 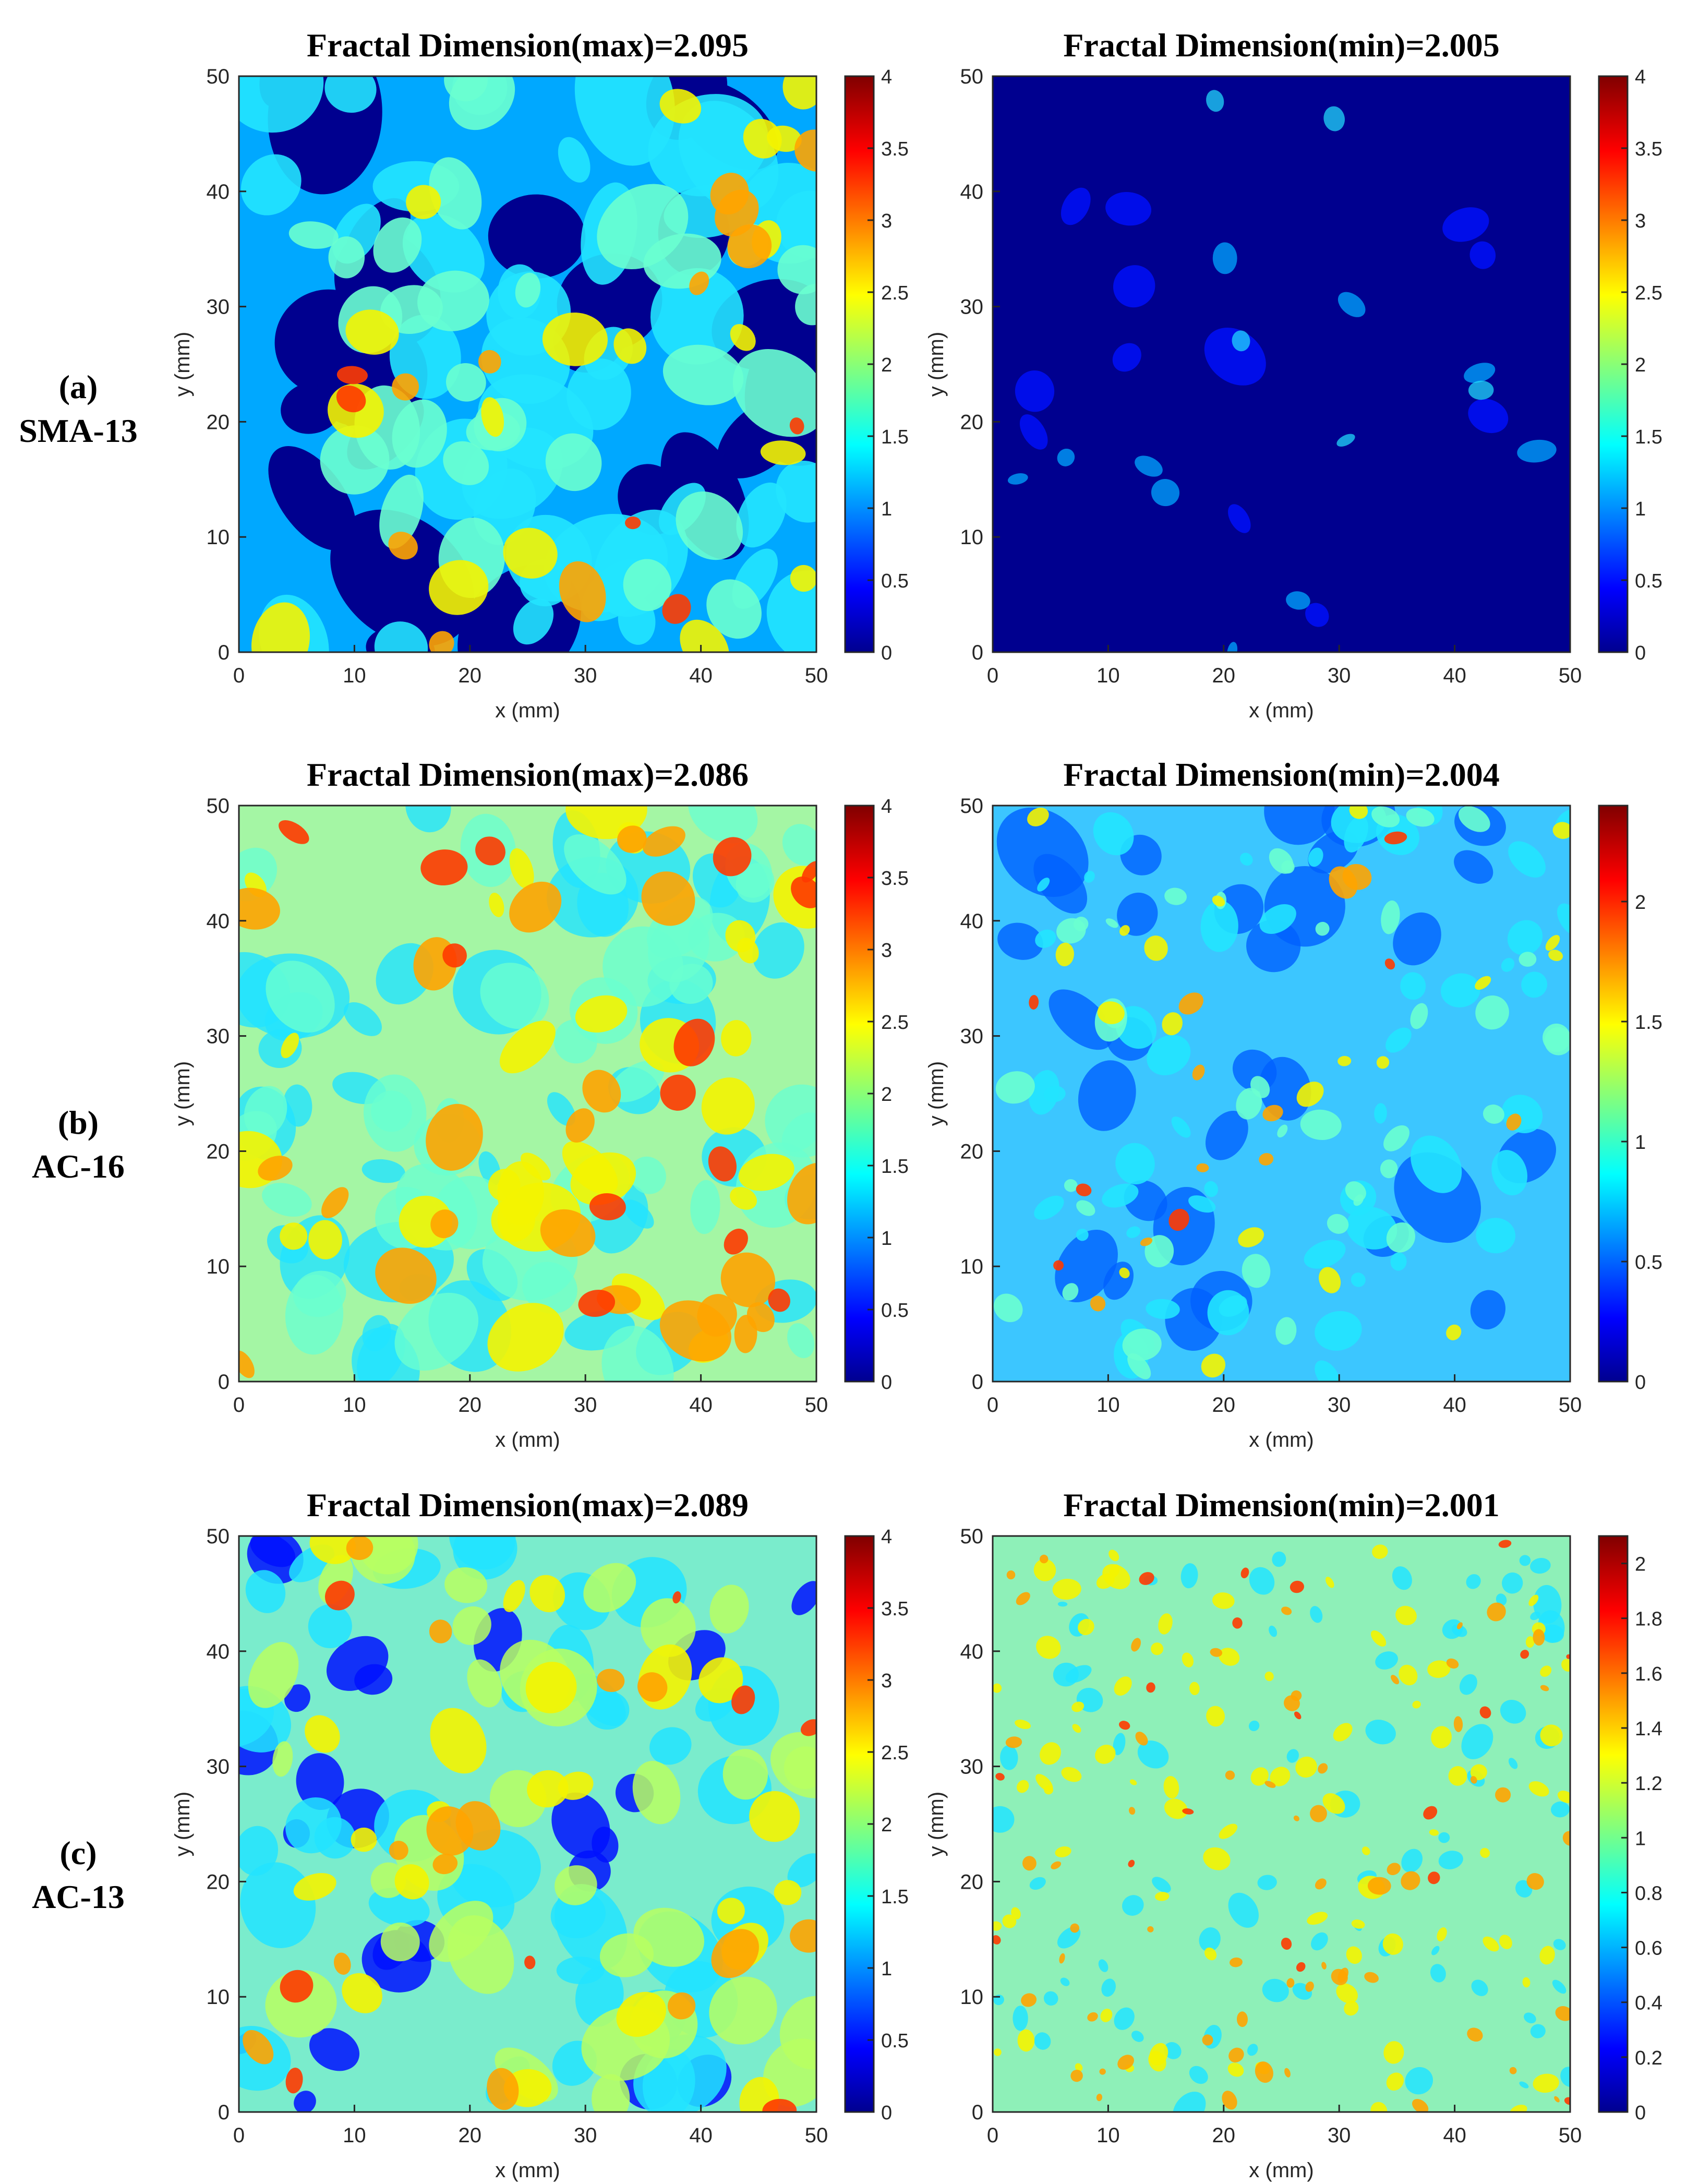 I want to click on x-tick-label: 40, so click(x=701, y=676).